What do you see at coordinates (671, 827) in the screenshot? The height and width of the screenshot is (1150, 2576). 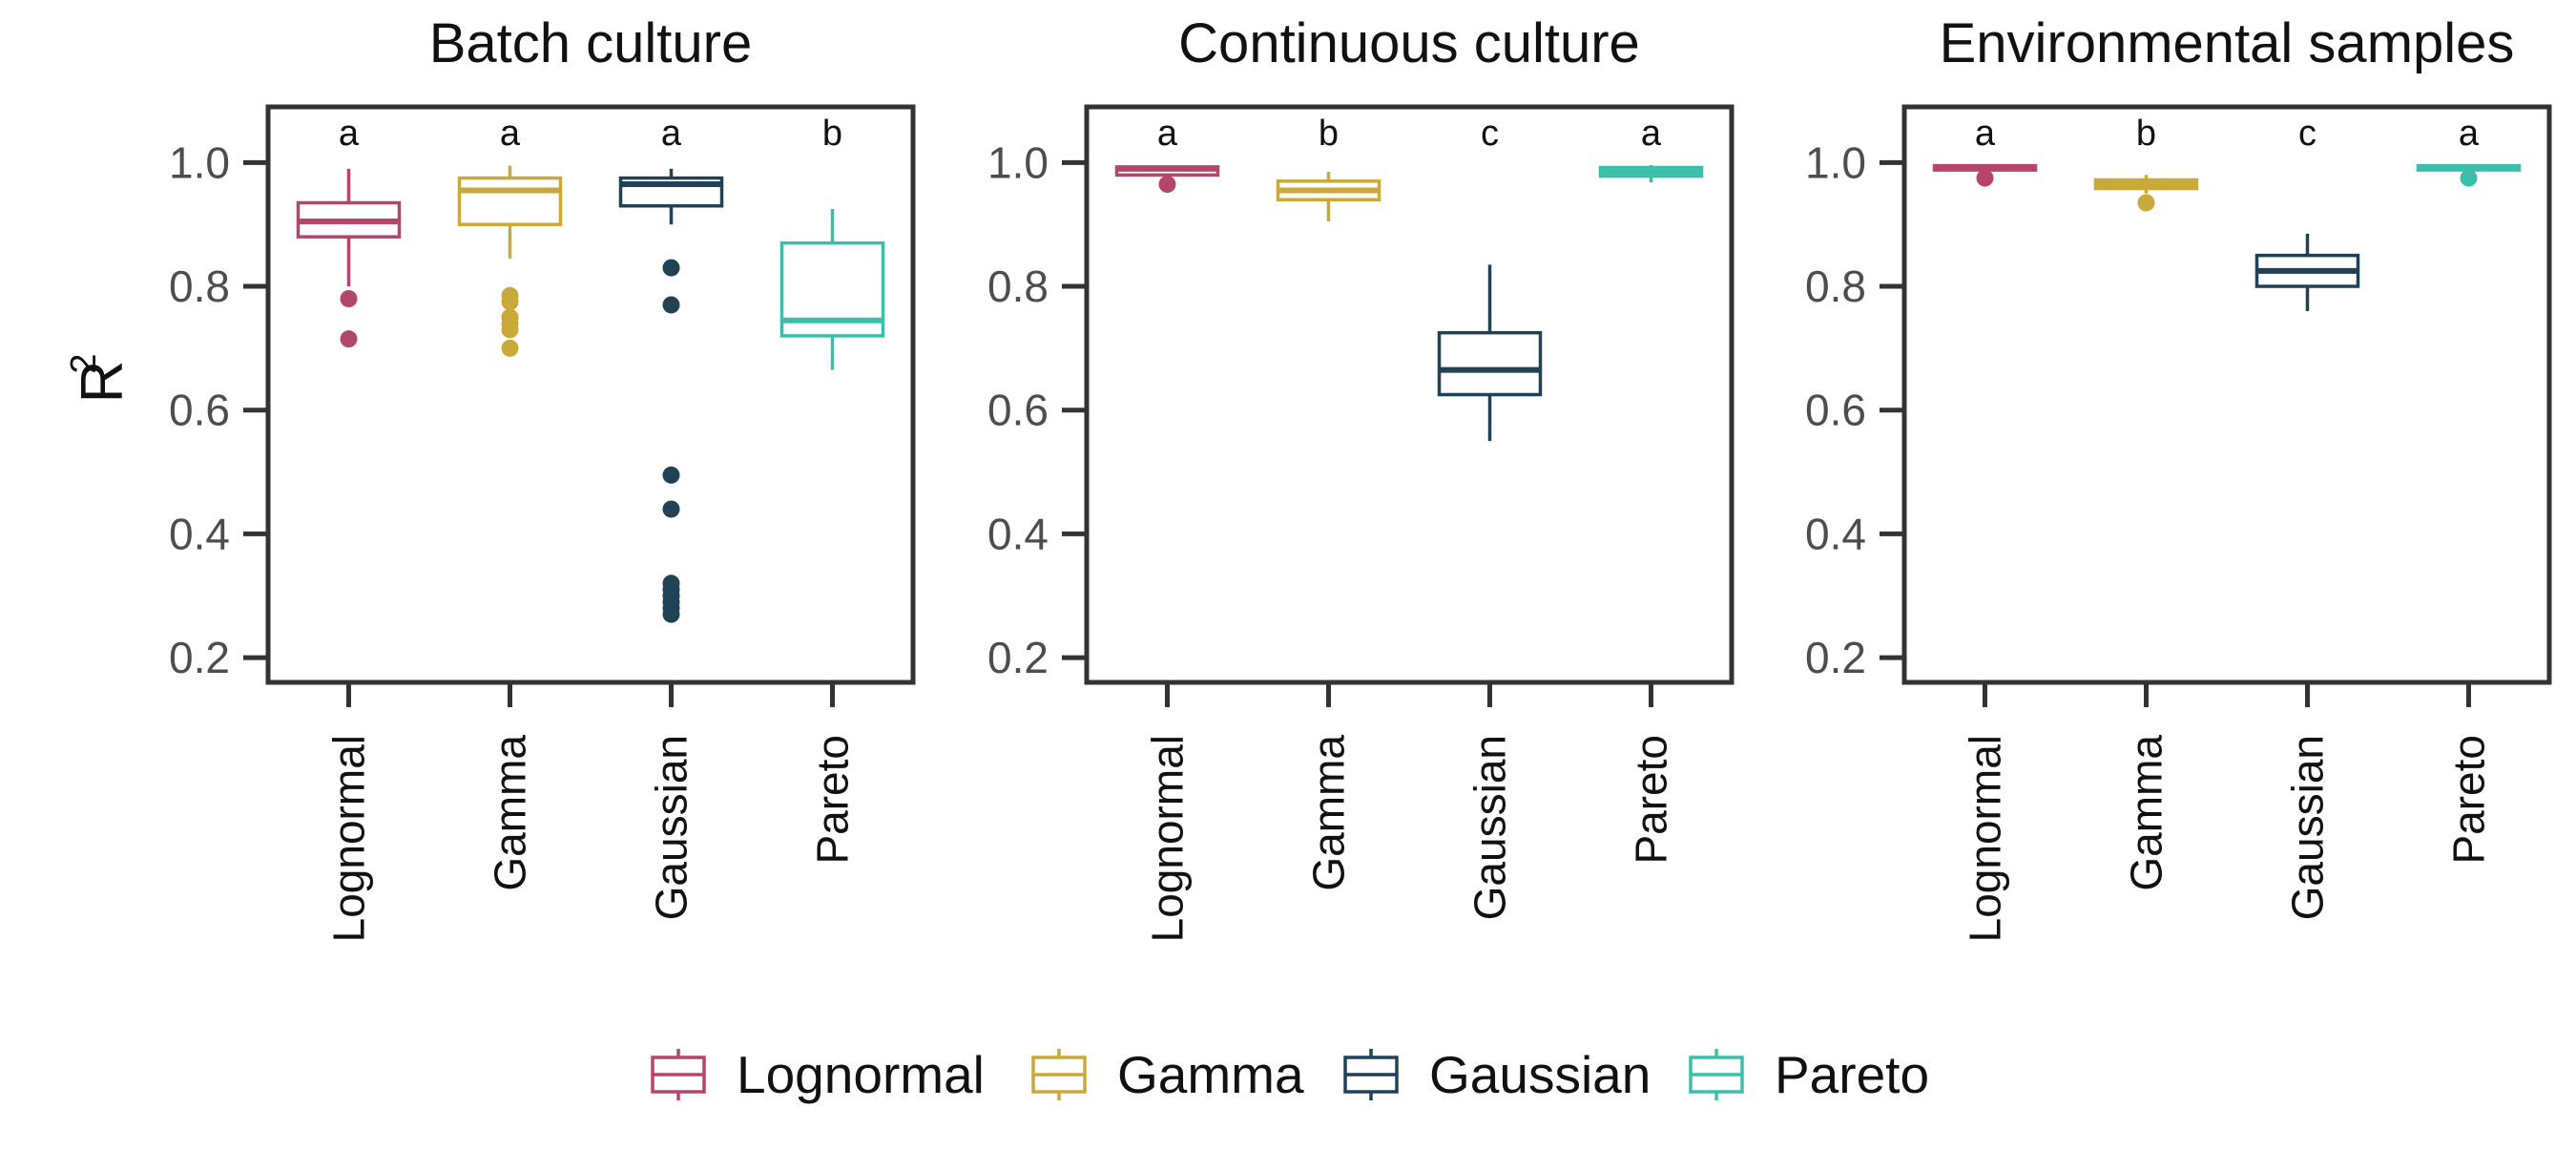 I see `panel-batch-culture-gaussian-xtick-label: Gaussian` at bounding box center [671, 827].